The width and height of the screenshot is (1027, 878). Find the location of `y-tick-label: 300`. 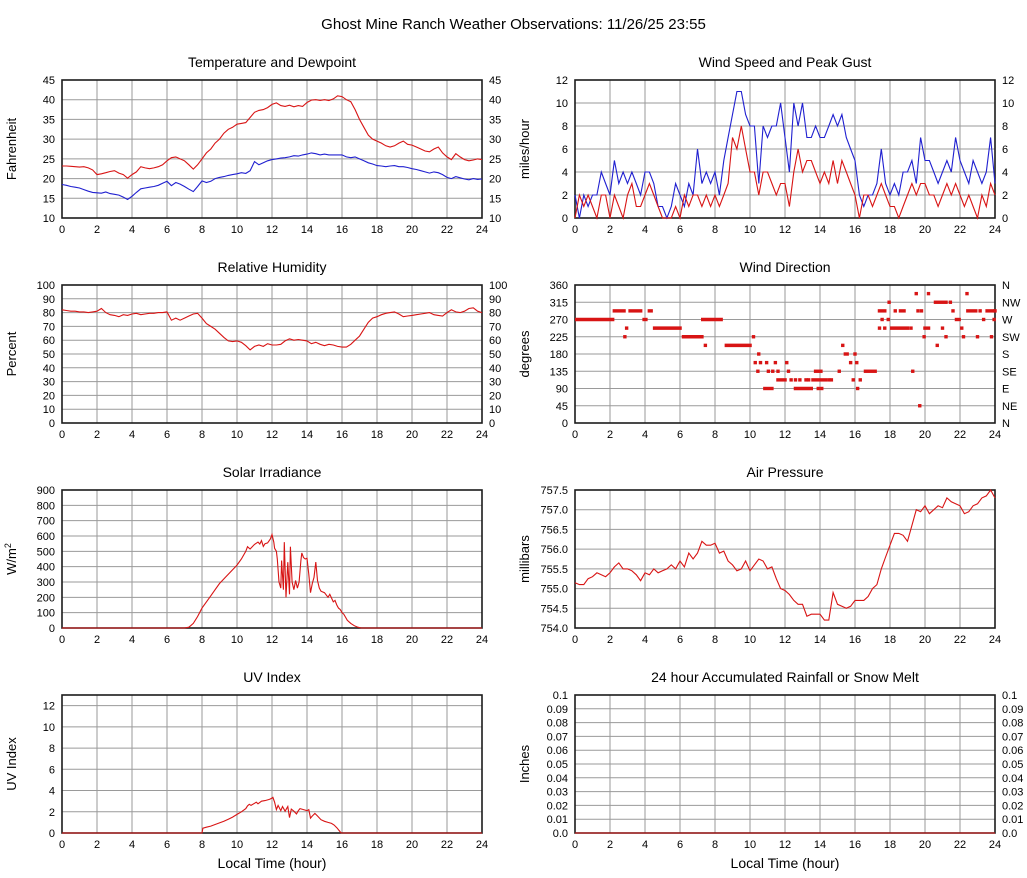

y-tick-label: 300 is located at coordinates (46, 583).